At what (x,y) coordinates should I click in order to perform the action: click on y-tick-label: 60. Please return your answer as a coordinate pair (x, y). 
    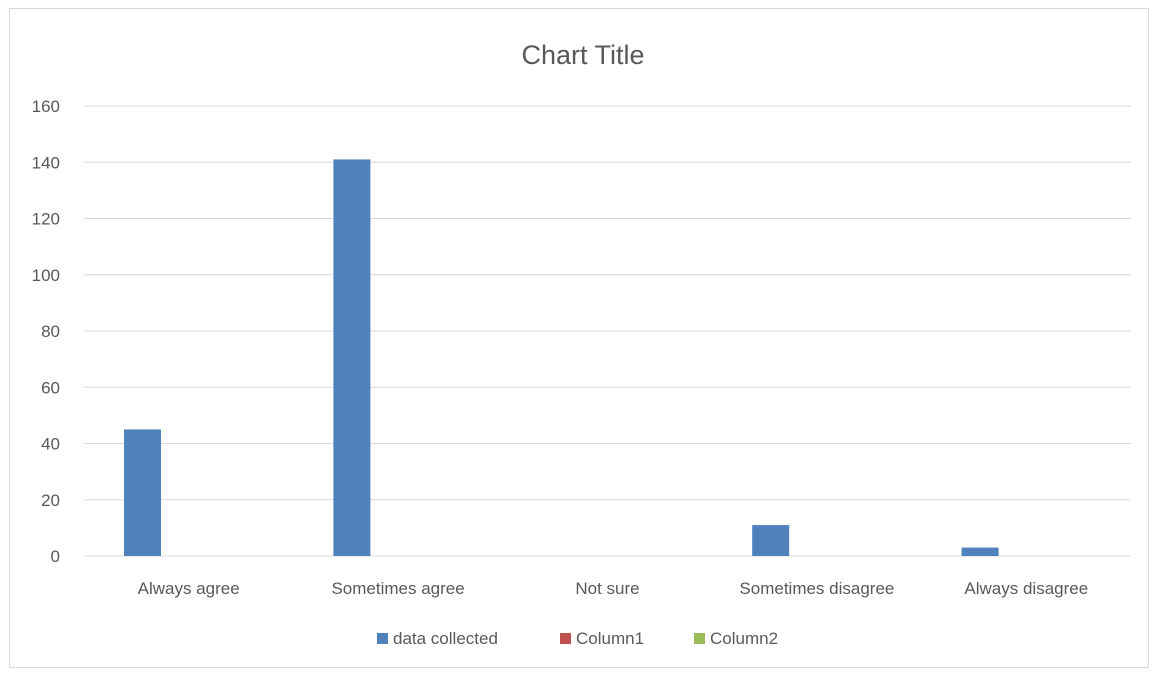
    Looking at the image, I should click on (50, 387).